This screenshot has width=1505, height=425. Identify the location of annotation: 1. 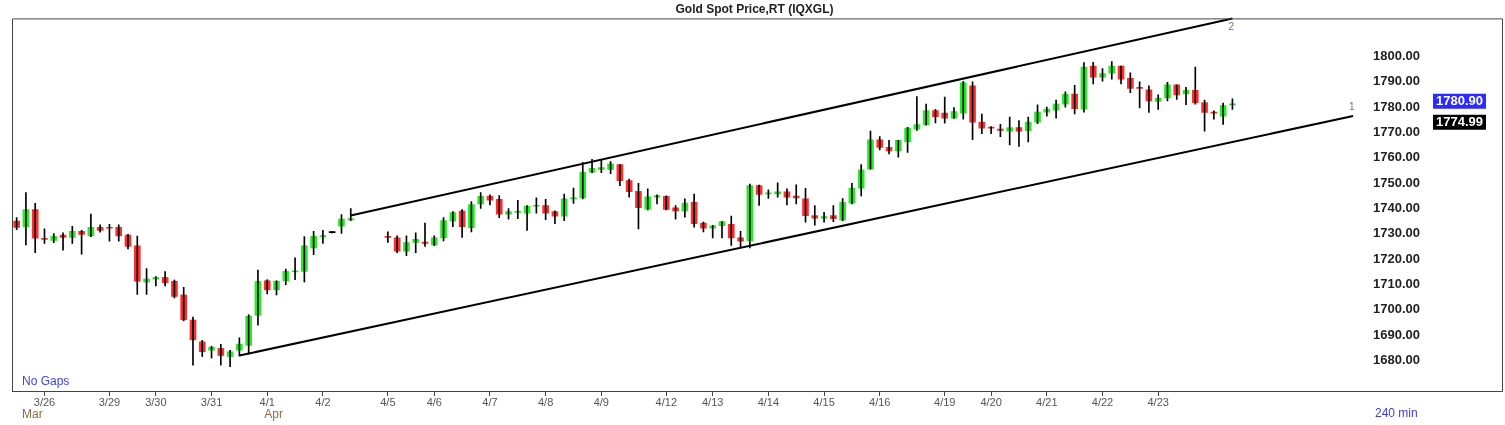
(1352, 106).